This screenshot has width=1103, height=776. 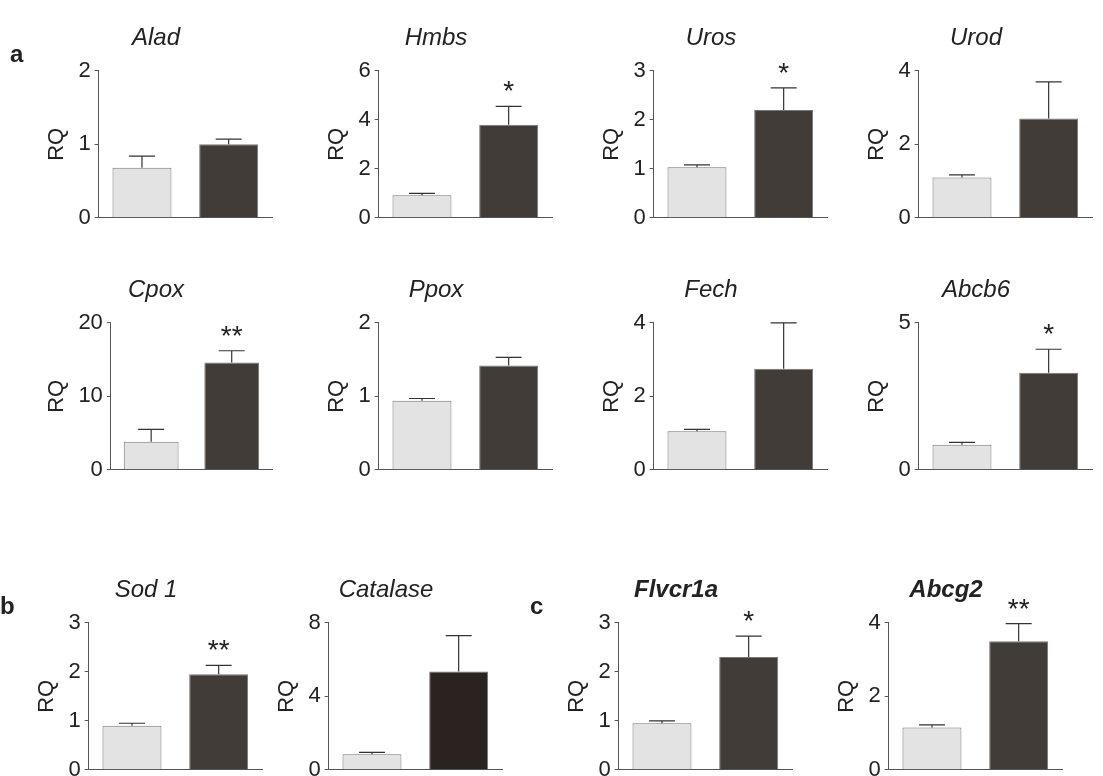 What do you see at coordinates (711, 37) in the screenshot?
I see `chart-title: Uros` at bounding box center [711, 37].